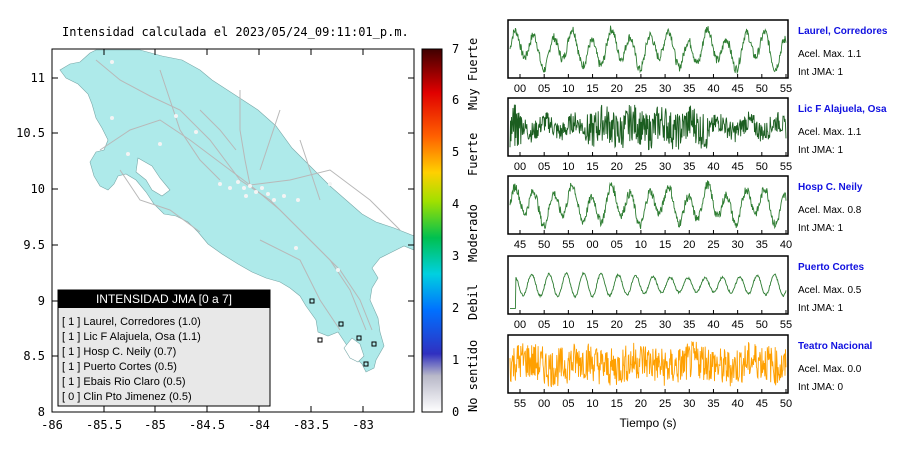 This screenshot has height=460, width=910. I want to click on gulf-of-nicoya, so click(153, 177).